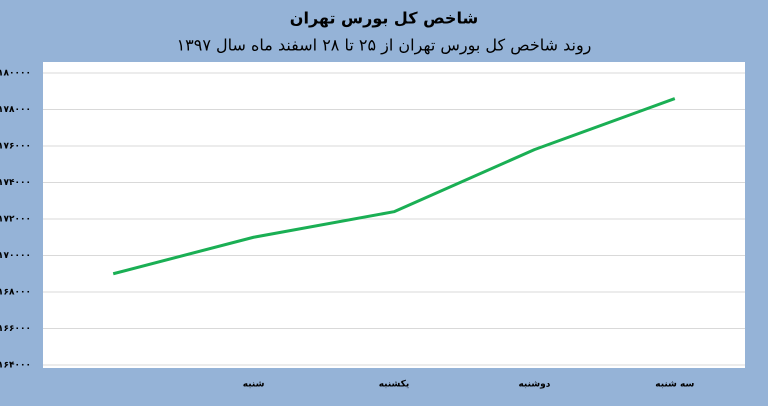 The height and width of the screenshot is (406, 768). Describe the element at coordinates (15, 74) in the screenshot. I see `y-tick-label: ۱۸۰۰۰۰` at that location.